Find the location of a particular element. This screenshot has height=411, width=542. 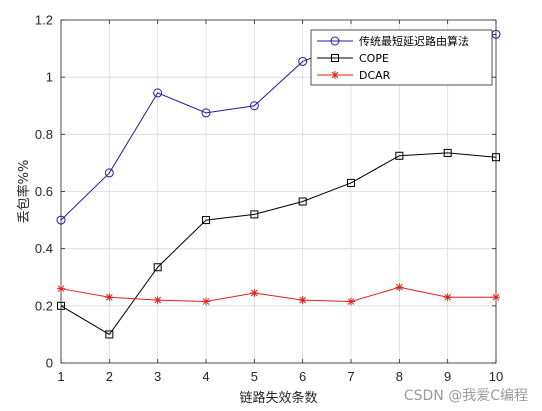

legend-label: 传统最短延迟路由算法 is located at coordinates (414, 41).